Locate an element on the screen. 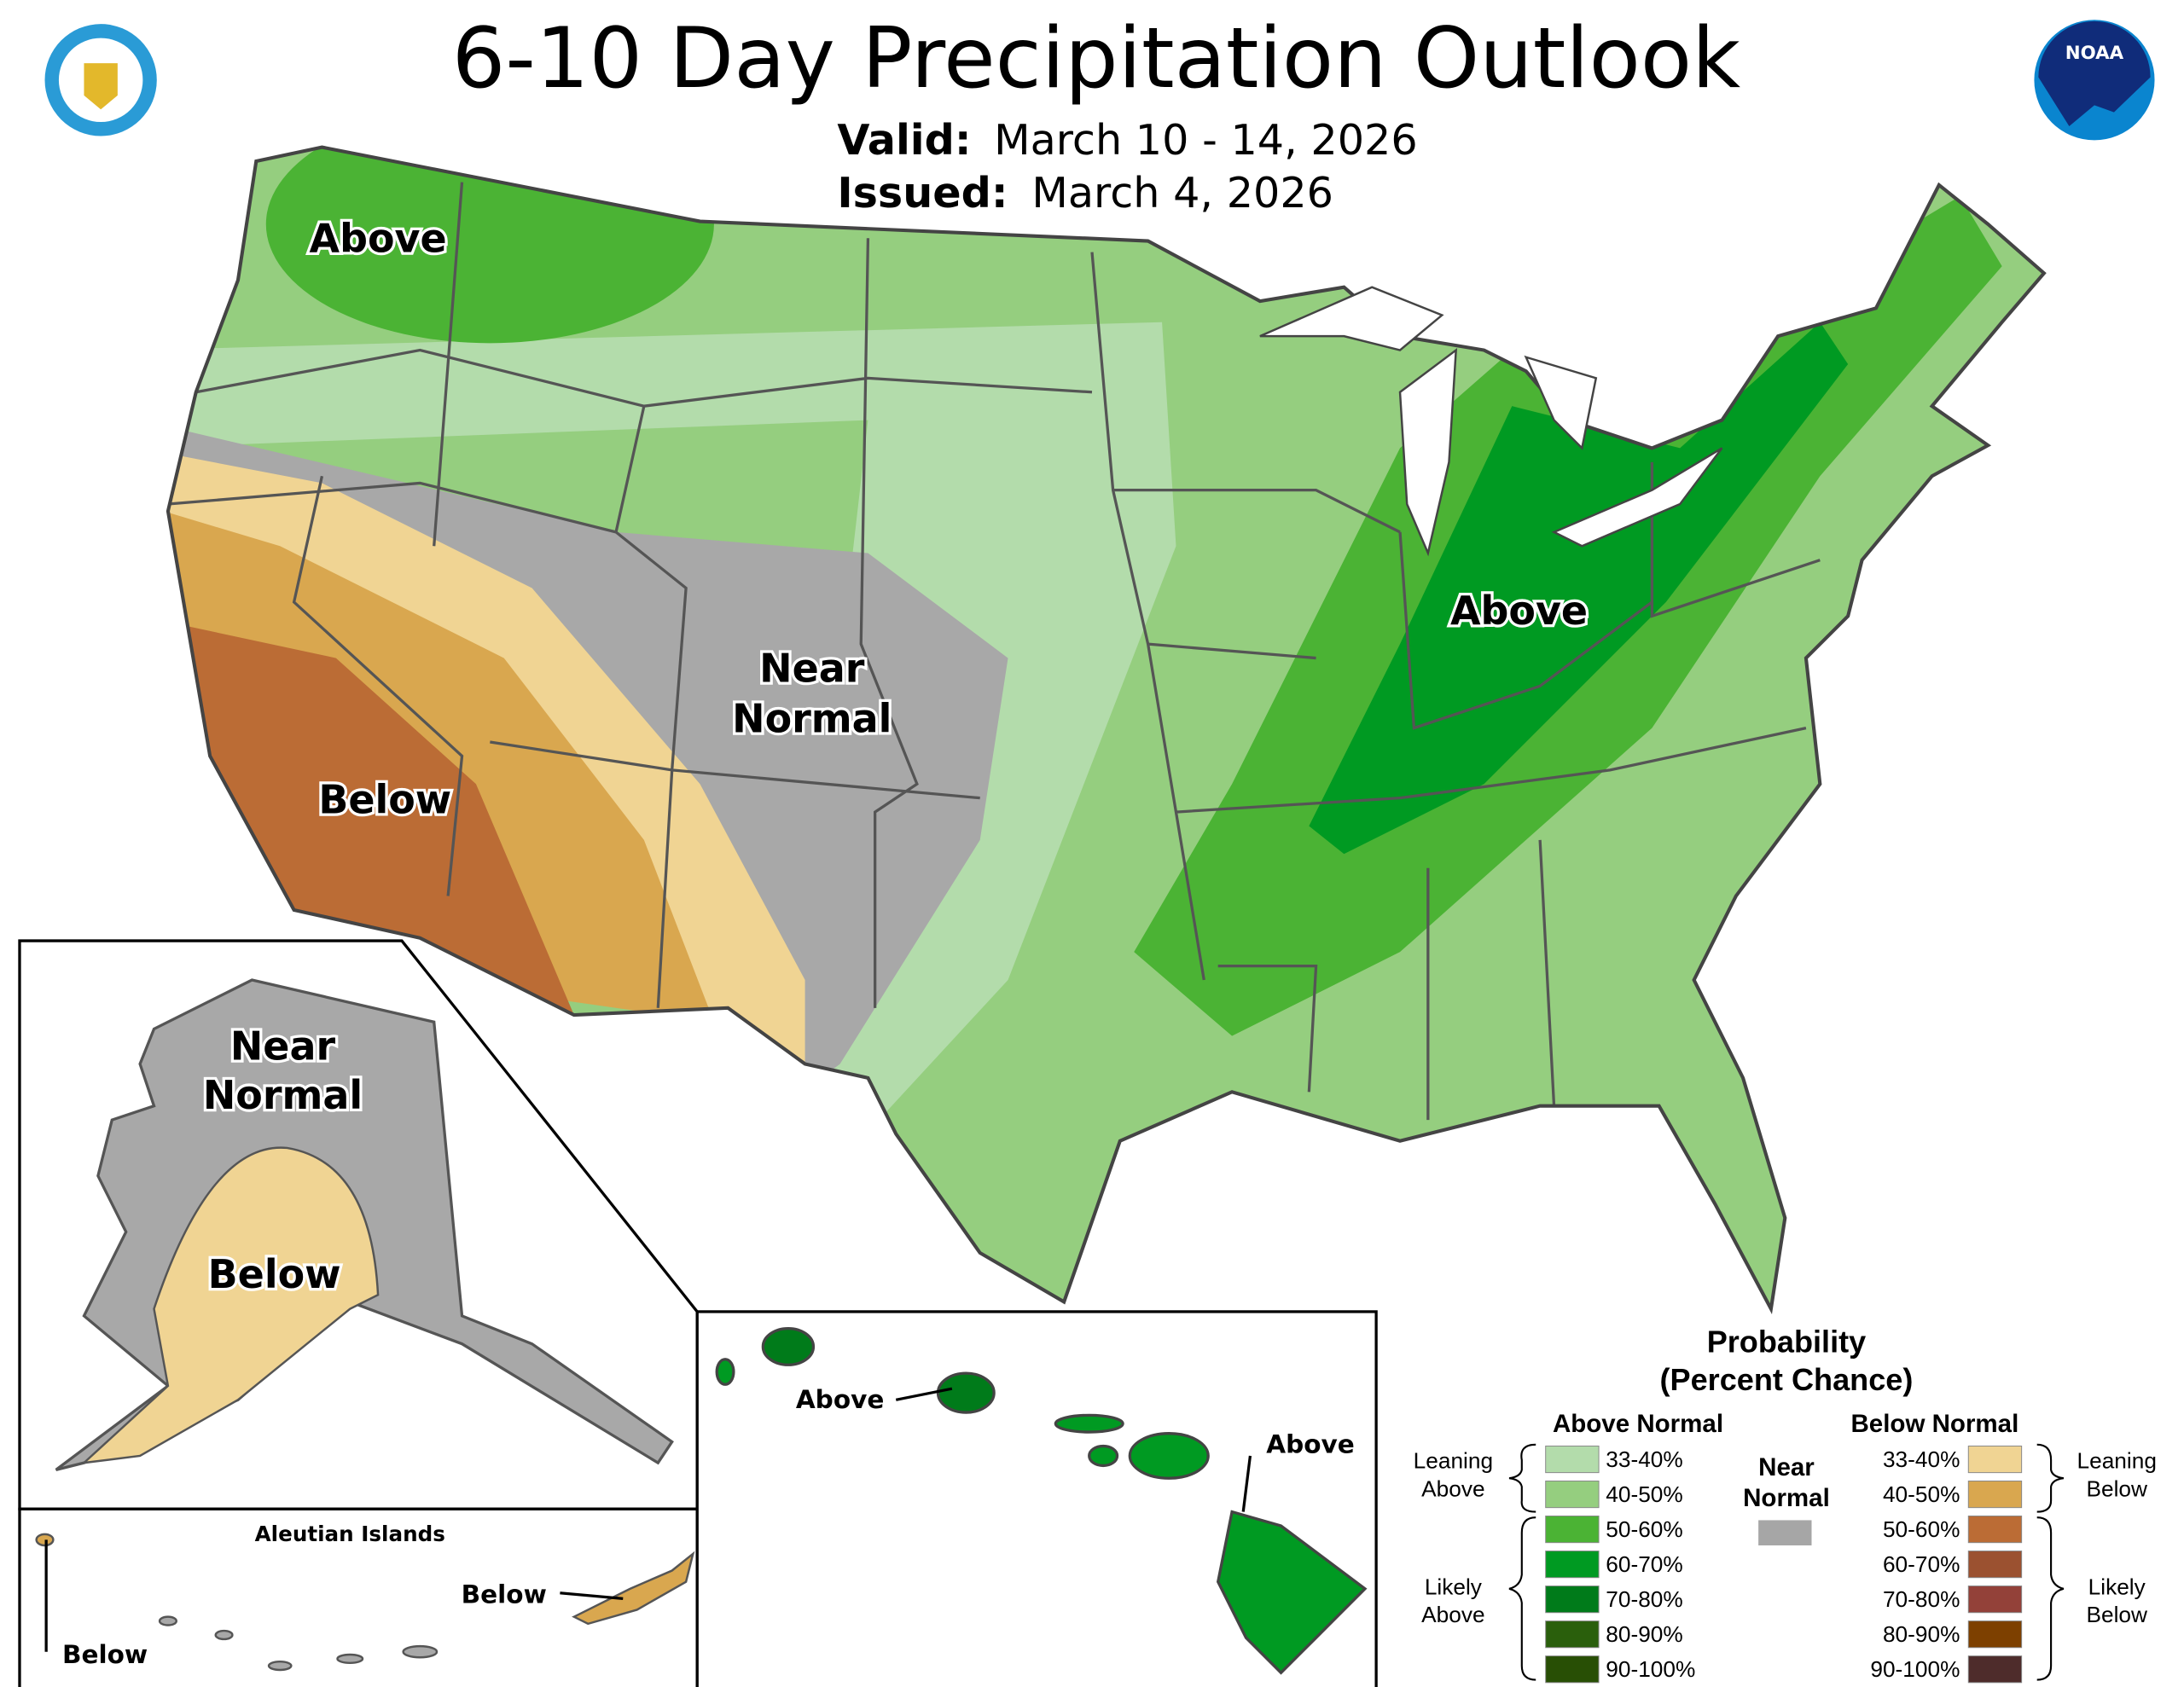  valid-value: March 10 - 14, 2026 is located at coordinates (1206, 140).